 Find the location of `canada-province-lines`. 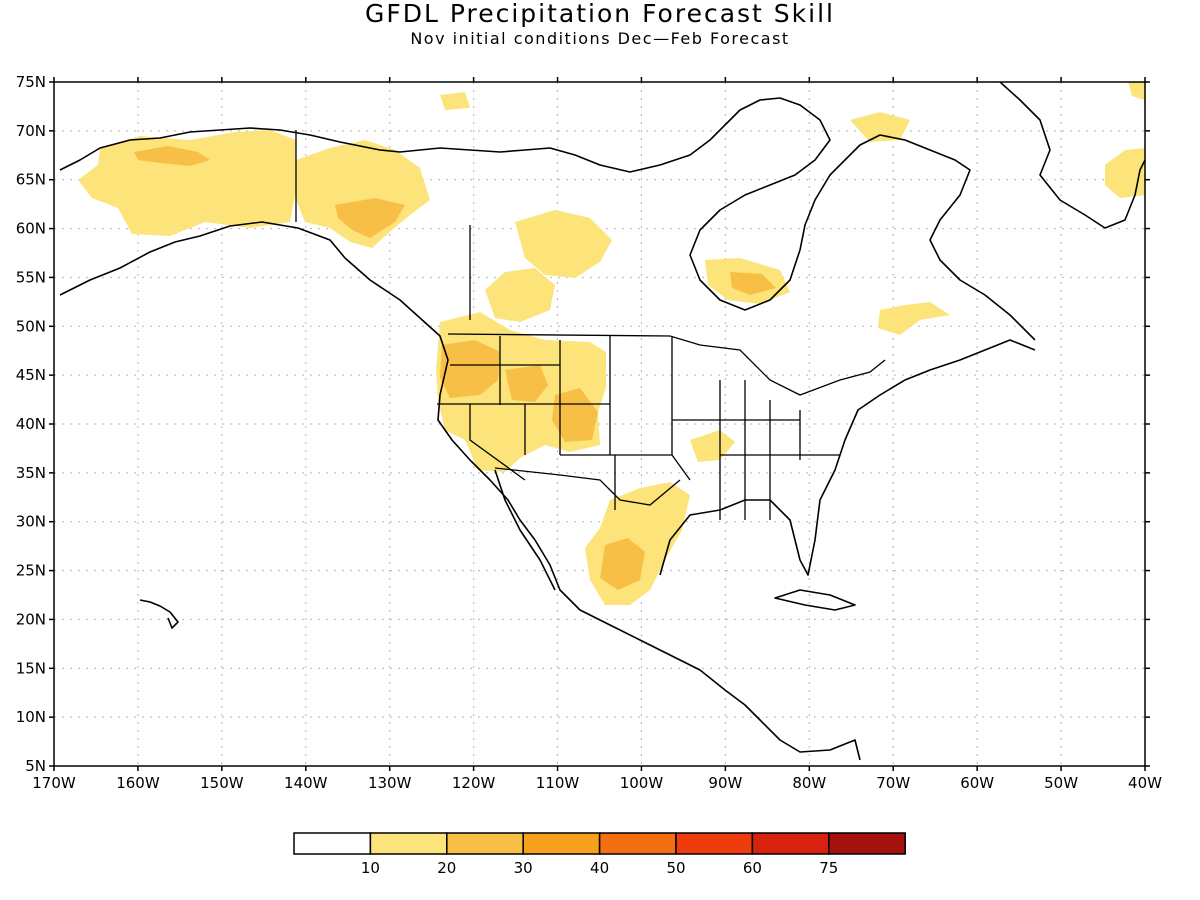

canada-province-lines is located at coordinates (383, 225).